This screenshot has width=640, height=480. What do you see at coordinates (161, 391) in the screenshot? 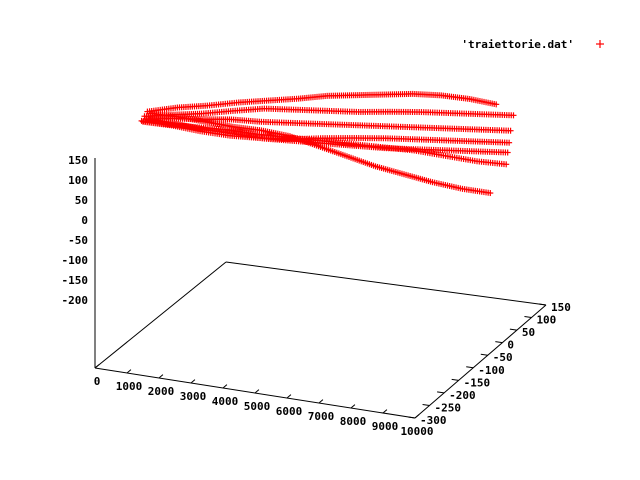
I see `x-tick-label: 2000` at bounding box center [161, 391].